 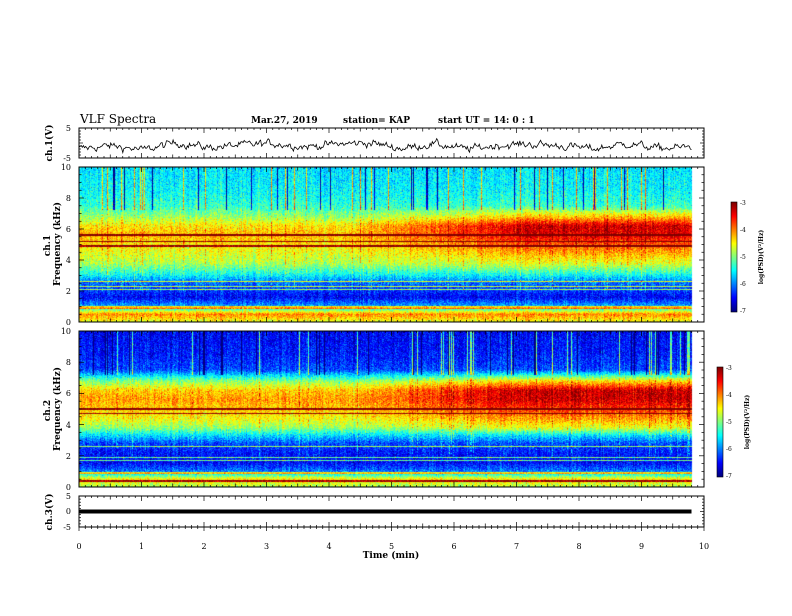 What do you see at coordinates (68, 496) in the screenshot?
I see `ch3-ytick-5: 5` at bounding box center [68, 496].